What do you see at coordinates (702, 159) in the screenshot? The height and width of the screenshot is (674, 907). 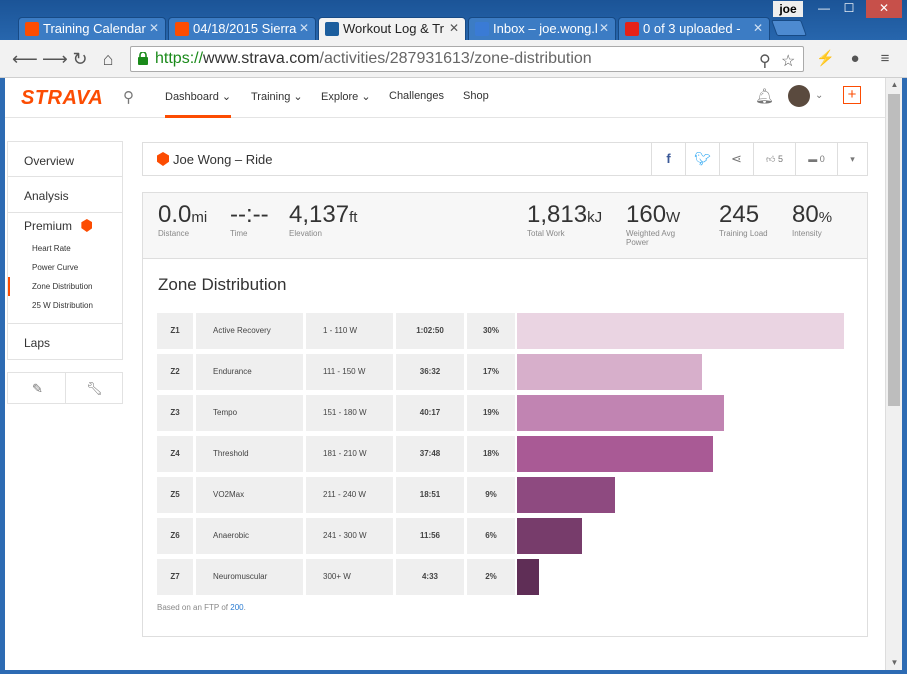 I see `twitter-share-button: 🐦︎` at bounding box center [702, 159].